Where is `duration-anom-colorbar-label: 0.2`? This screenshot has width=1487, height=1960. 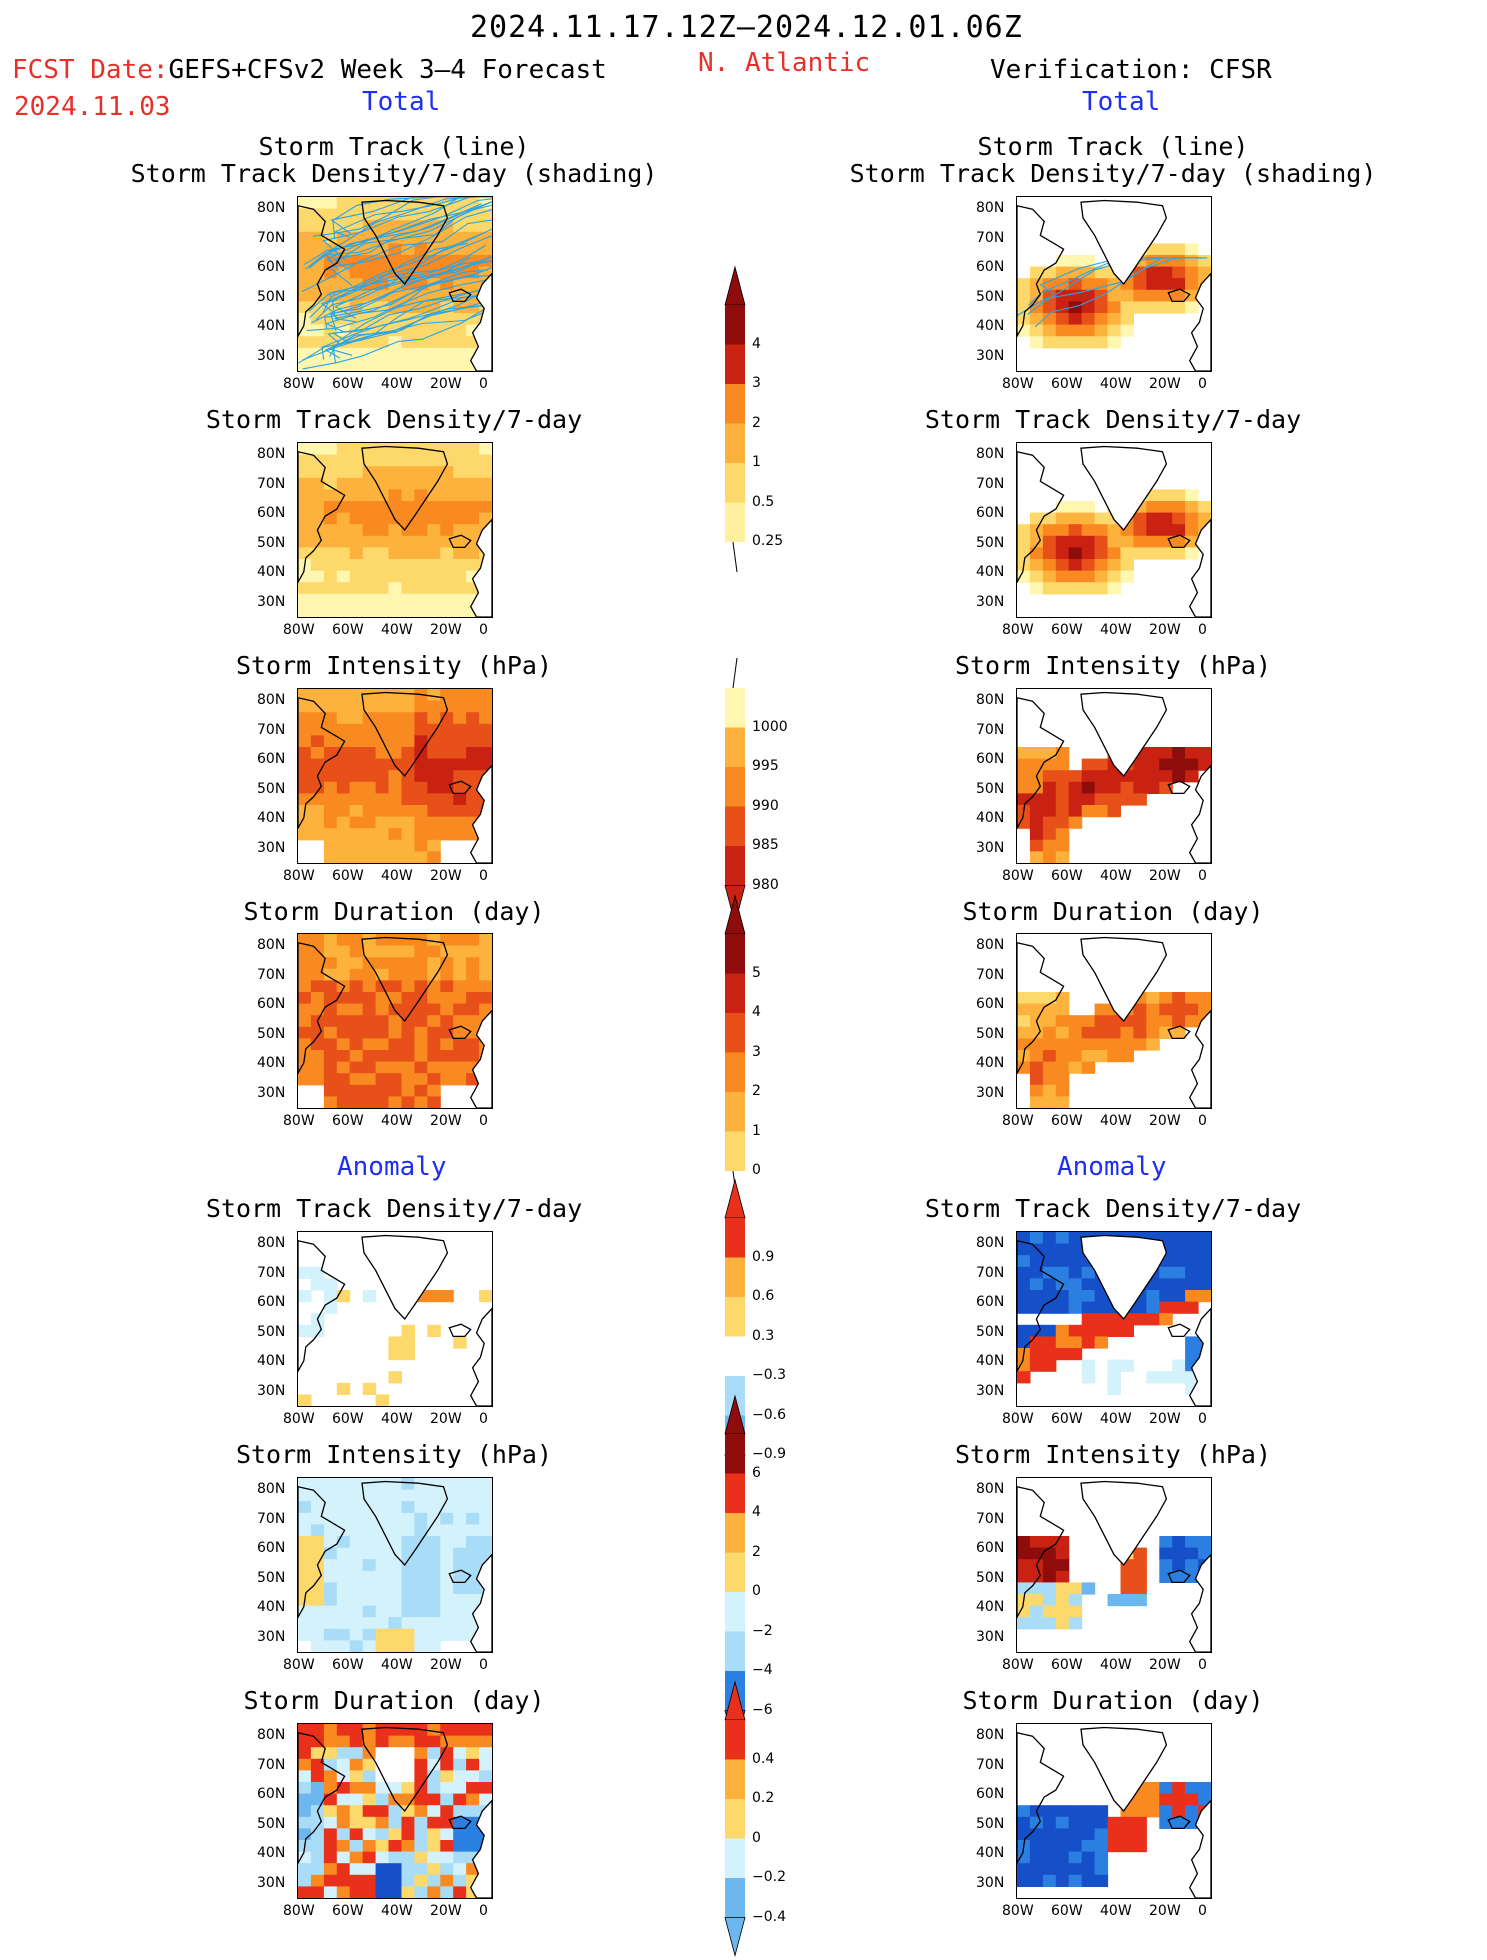 duration-anom-colorbar-label: 0.2 is located at coordinates (763, 1798).